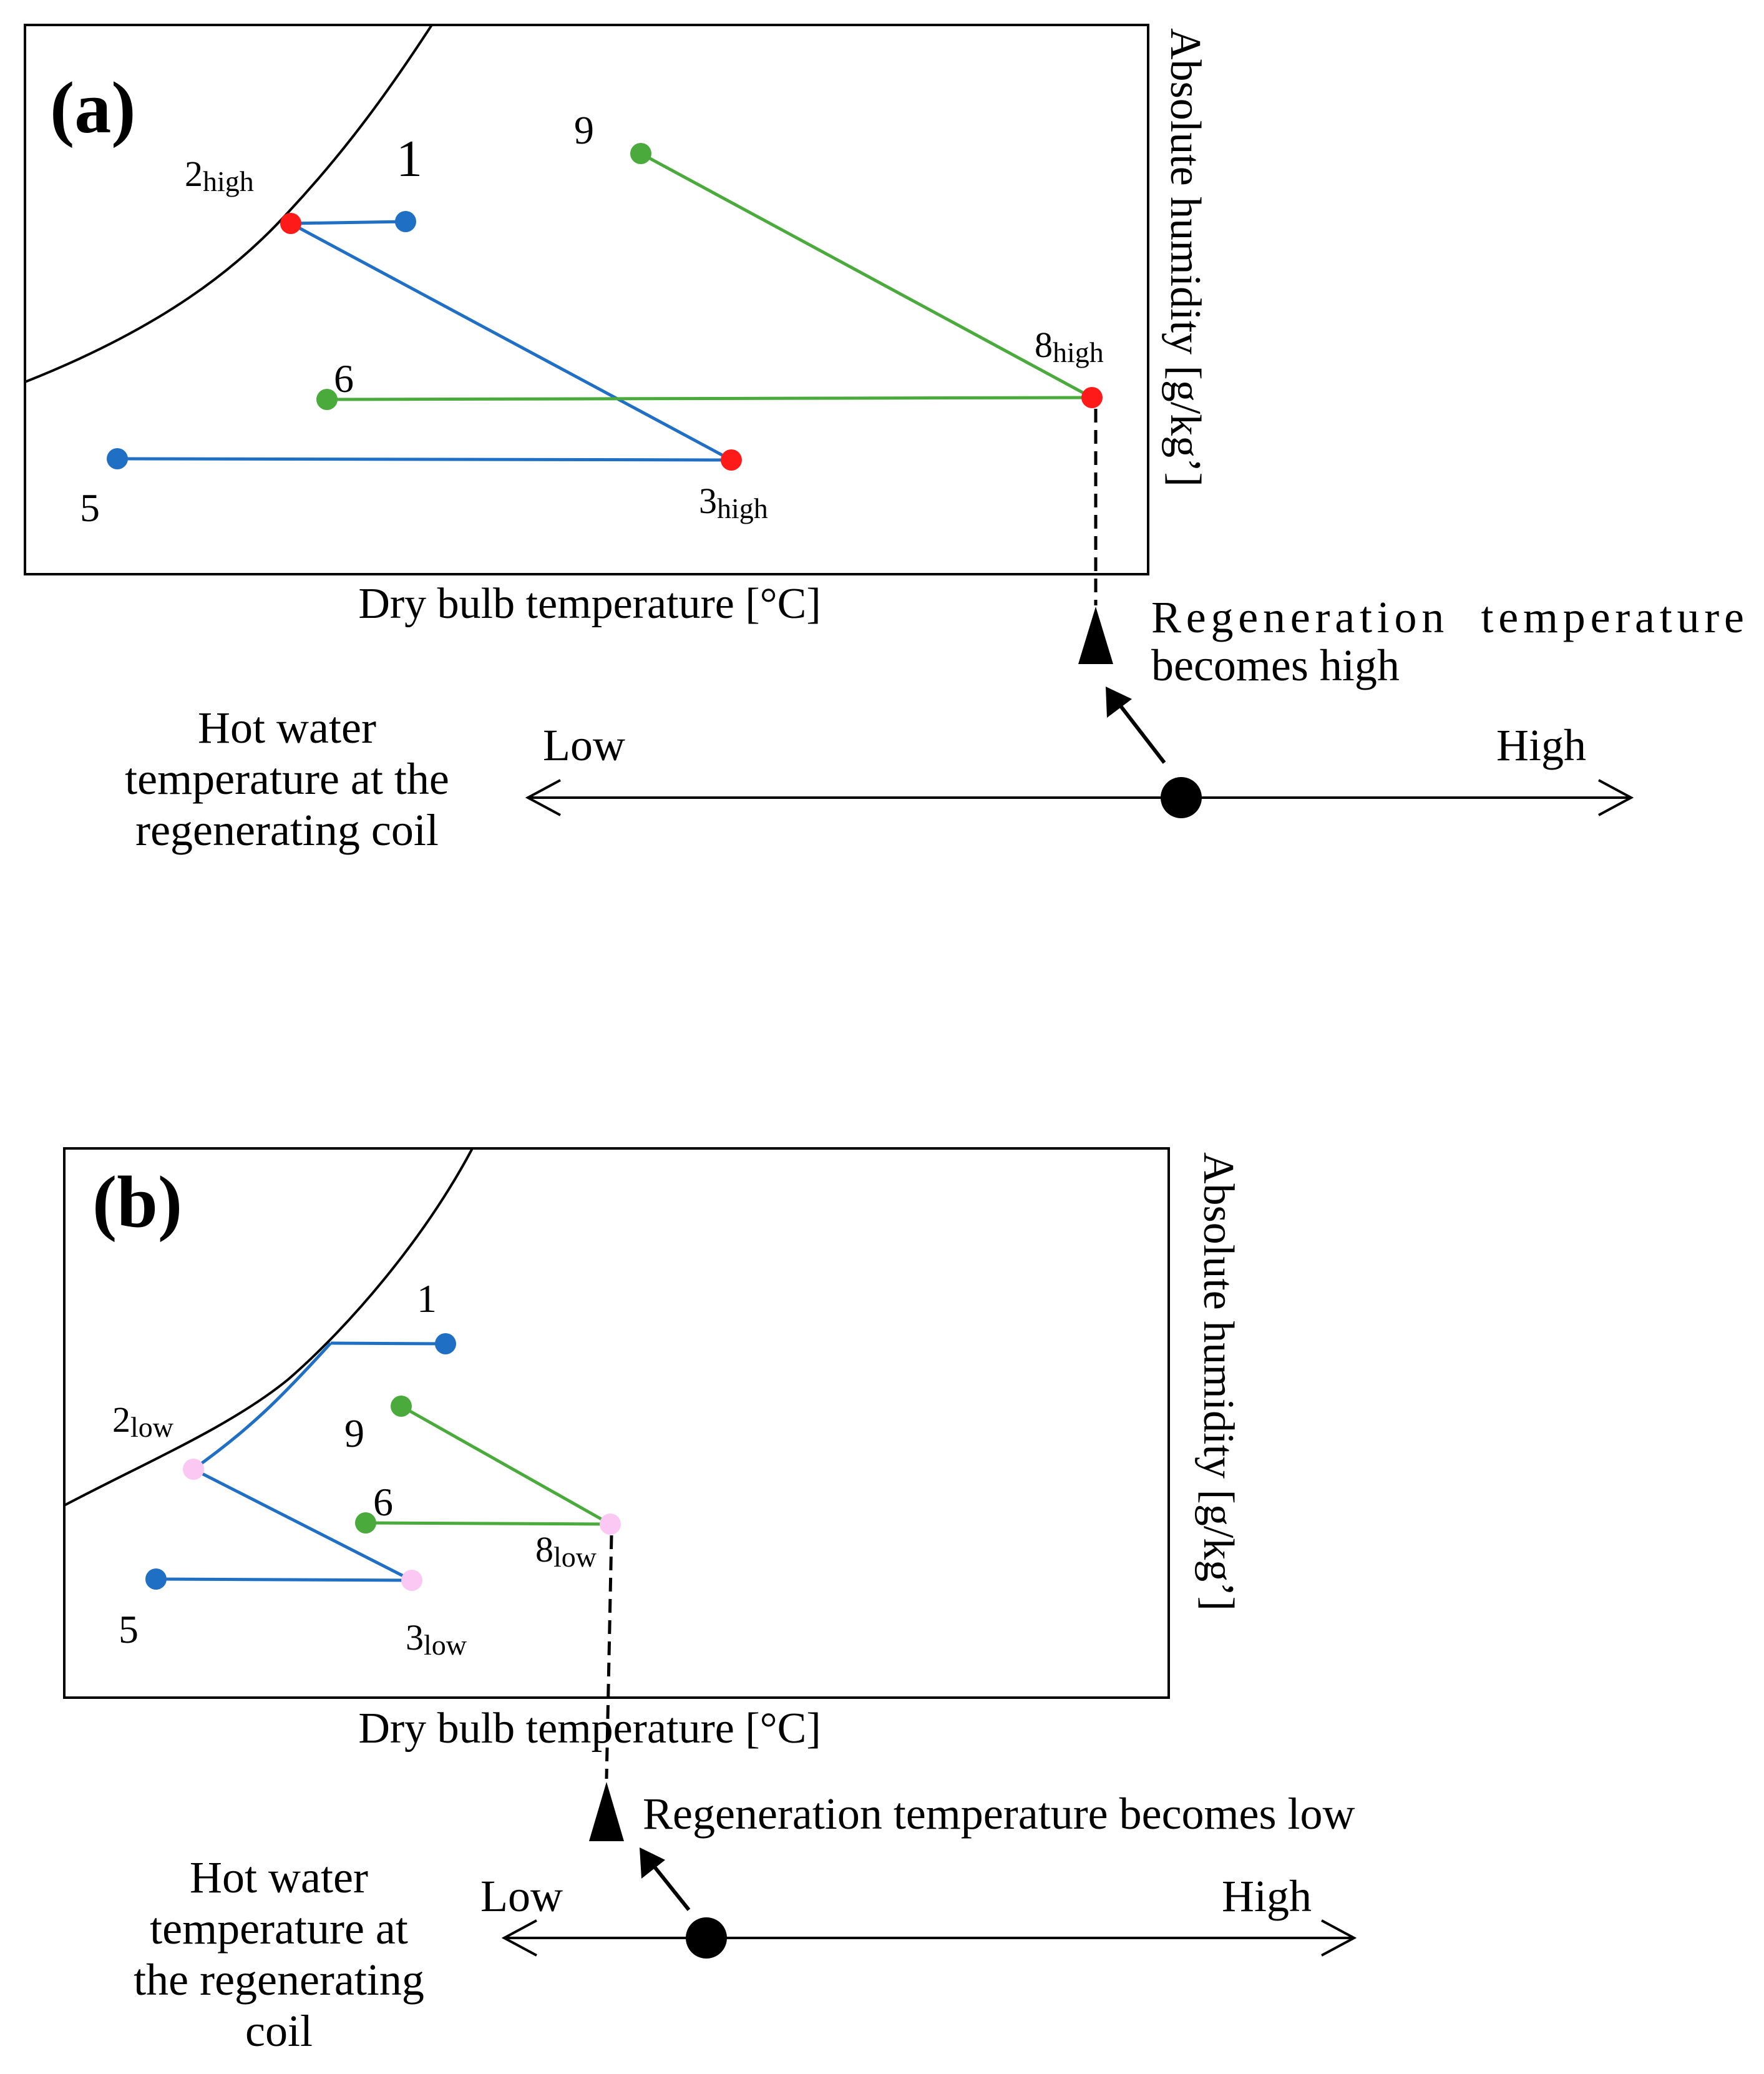 The image size is (1764, 2074). I want to click on panel-a-x-axis-label: Dry bulb temperature [°C], so click(589, 604).